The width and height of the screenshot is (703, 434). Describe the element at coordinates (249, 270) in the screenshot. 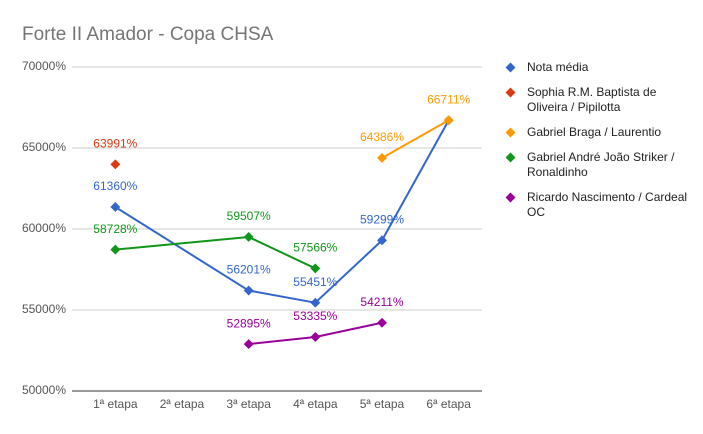

I see `data-label: 56201%` at that location.